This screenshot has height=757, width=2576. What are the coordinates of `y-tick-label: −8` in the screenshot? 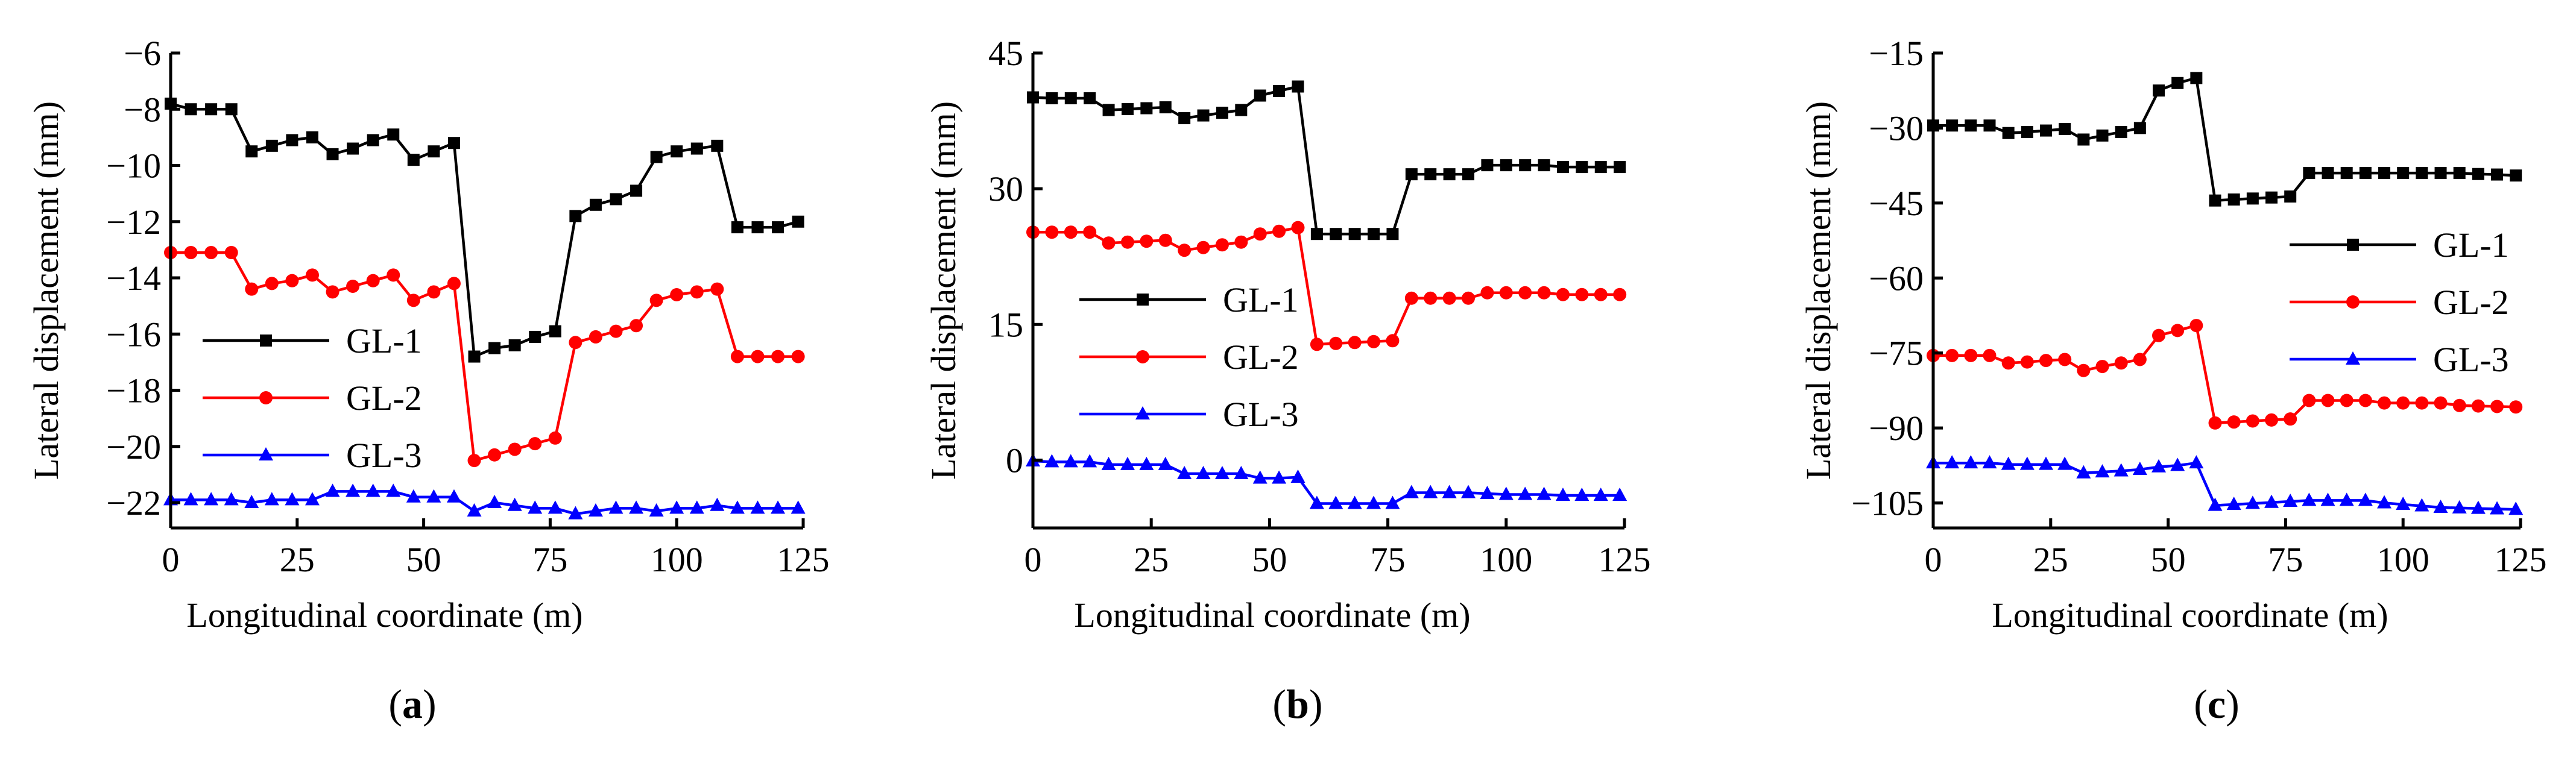 It's located at (142, 110).